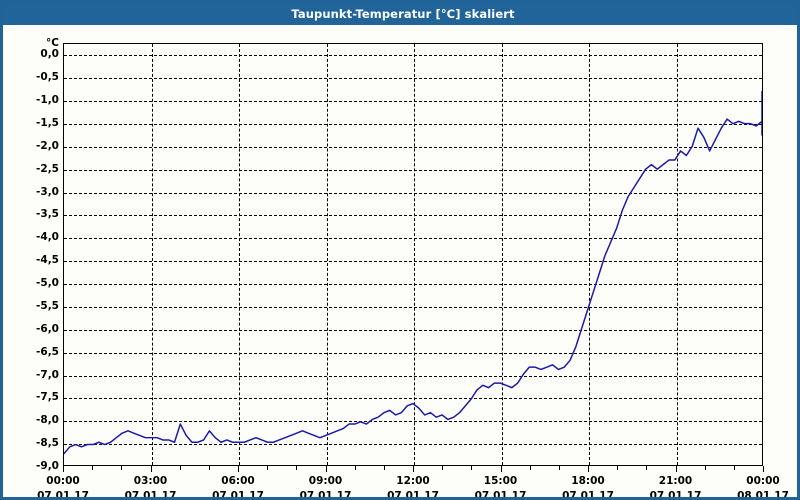 This screenshot has height=500, width=800. What do you see at coordinates (47, 168) in the screenshot?
I see `y-tick-label: -2,5` at bounding box center [47, 168].